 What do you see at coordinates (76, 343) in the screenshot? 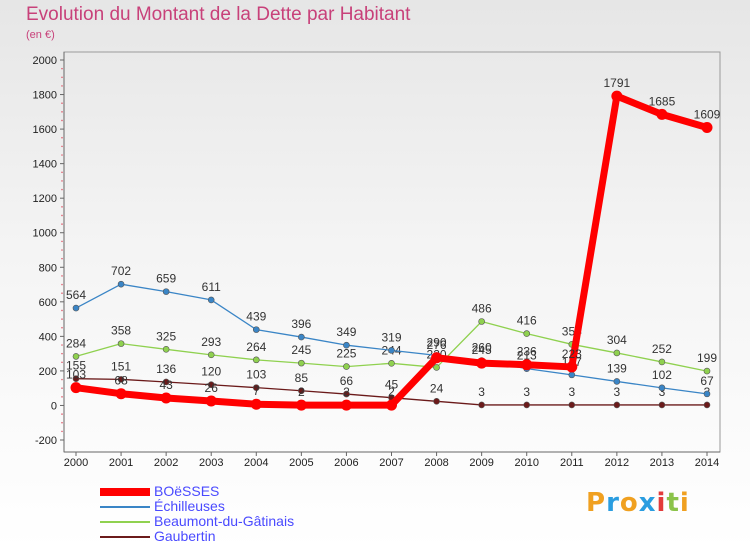
I see `data-label: 284` at bounding box center [76, 343].